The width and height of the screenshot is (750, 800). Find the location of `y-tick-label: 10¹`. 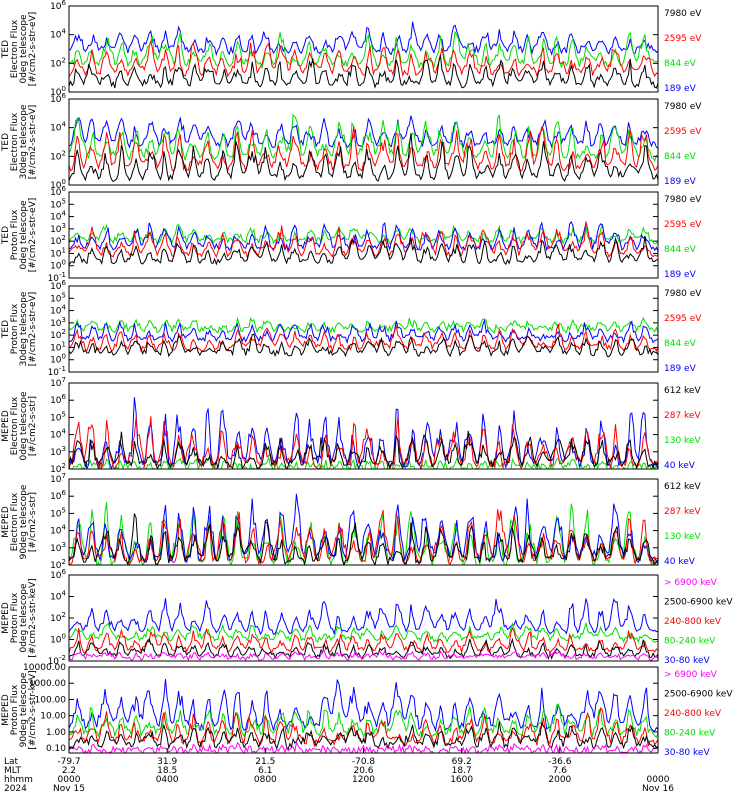

y-tick-label: 10¹ is located at coordinates (58, 252).